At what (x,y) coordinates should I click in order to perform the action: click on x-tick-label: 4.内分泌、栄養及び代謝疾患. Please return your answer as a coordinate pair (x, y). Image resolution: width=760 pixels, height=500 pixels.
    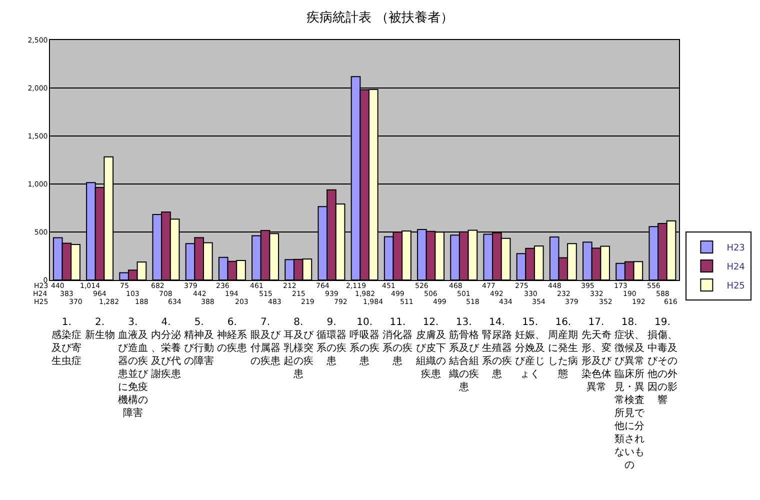
    Looking at the image, I should click on (165, 348).